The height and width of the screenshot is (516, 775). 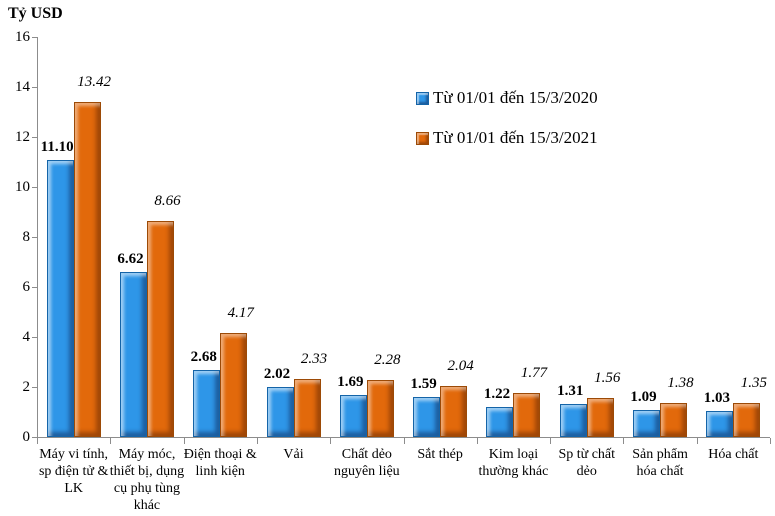 I want to click on bar-value-label-2020: 1.69, so click(x=350, y=381).